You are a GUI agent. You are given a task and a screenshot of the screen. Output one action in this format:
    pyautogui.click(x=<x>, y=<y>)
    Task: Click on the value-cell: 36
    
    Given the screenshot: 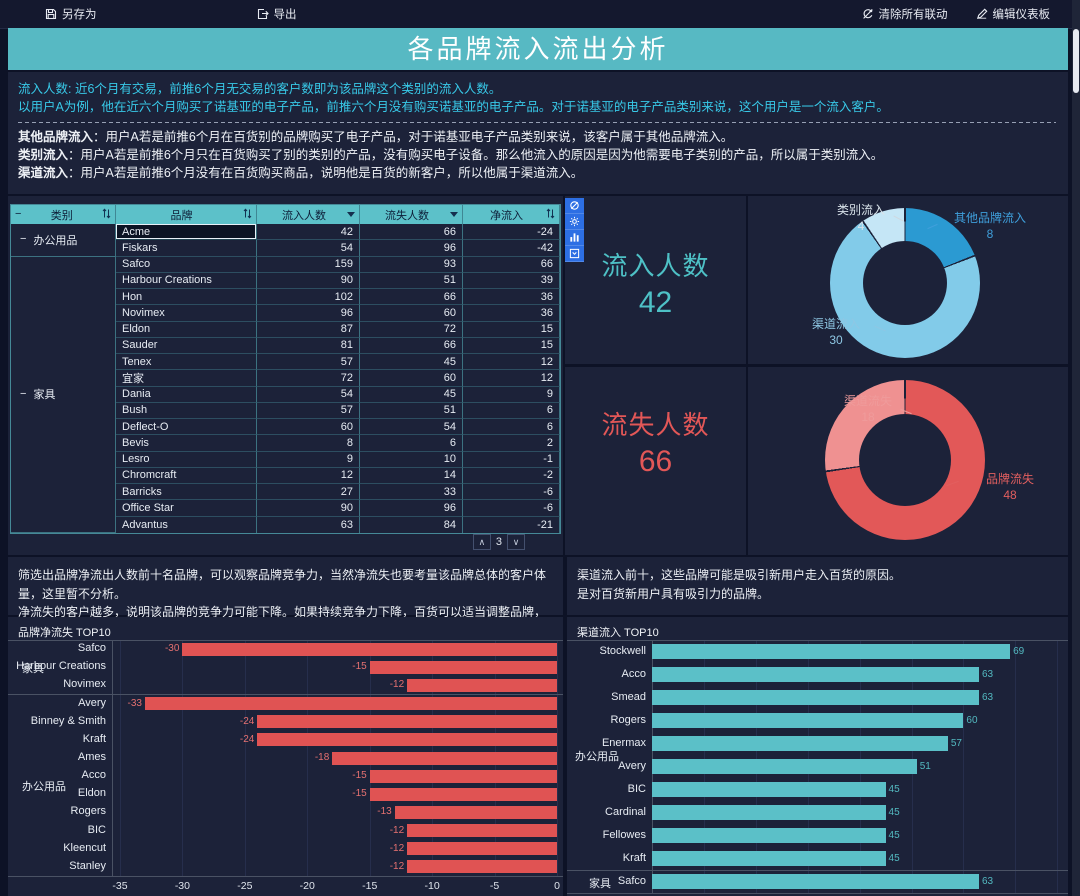 What is the action you would take?
    pyautogui.click(x=511, y=297)
    